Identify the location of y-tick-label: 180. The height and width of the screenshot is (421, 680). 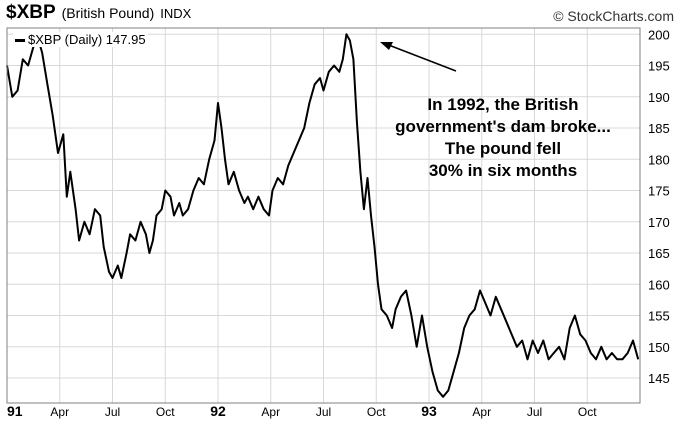
(659, 159).